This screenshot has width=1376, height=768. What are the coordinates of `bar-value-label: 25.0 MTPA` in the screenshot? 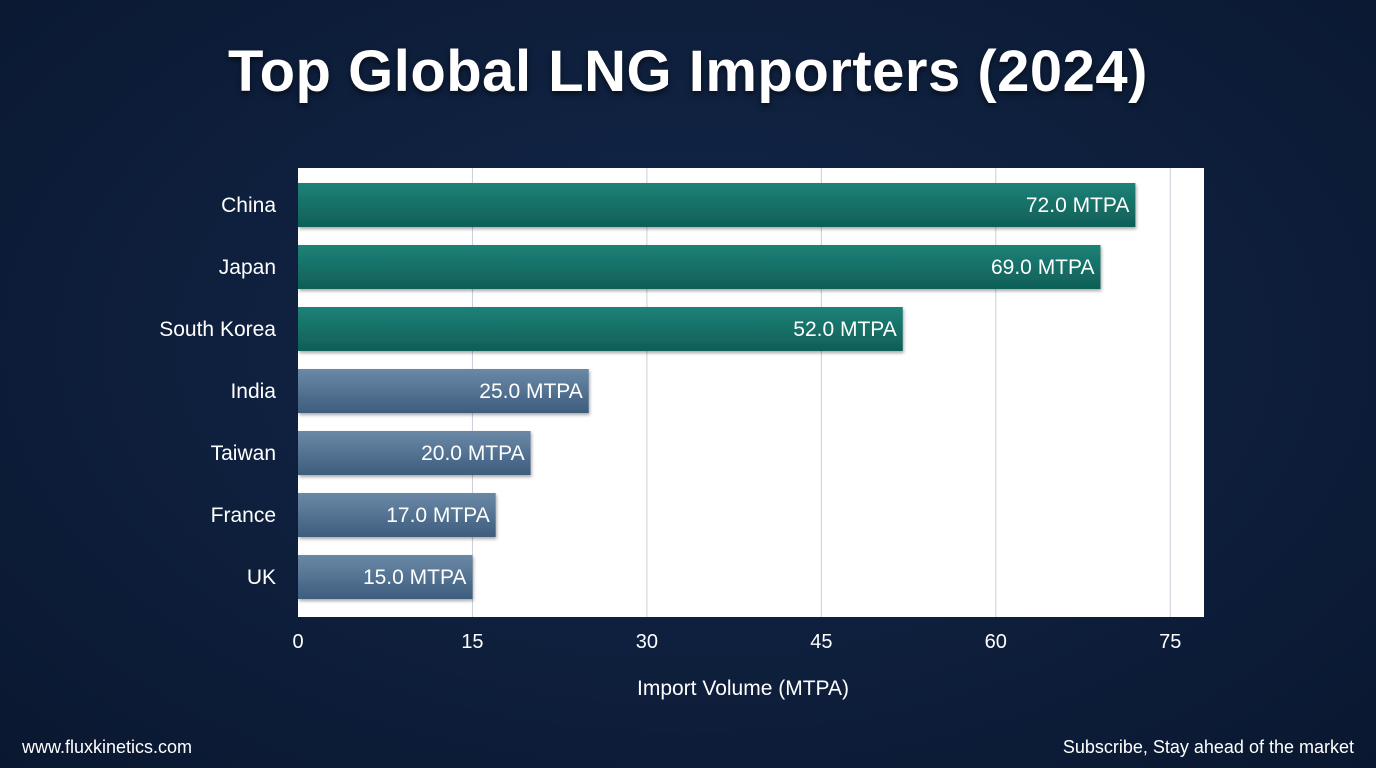 It's located at (530, 391).